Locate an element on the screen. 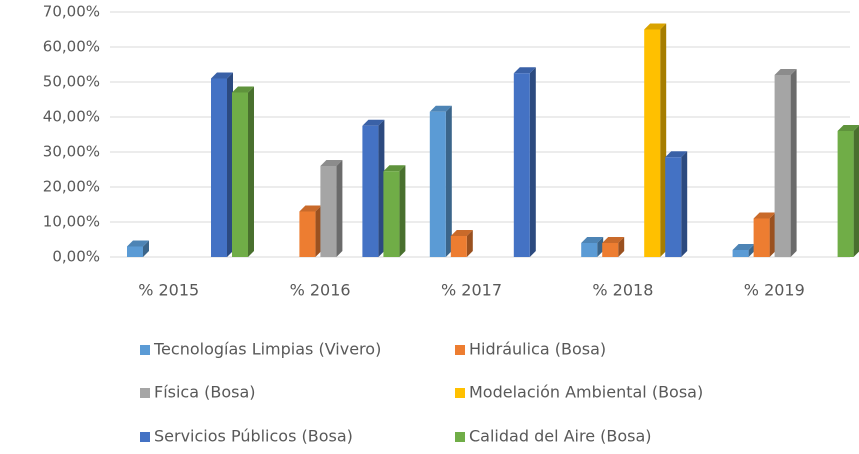 The height and width of the screenshot is (454, 859). legend-label: Hidráulica (Bosa) is located at coordinates (537, 349).